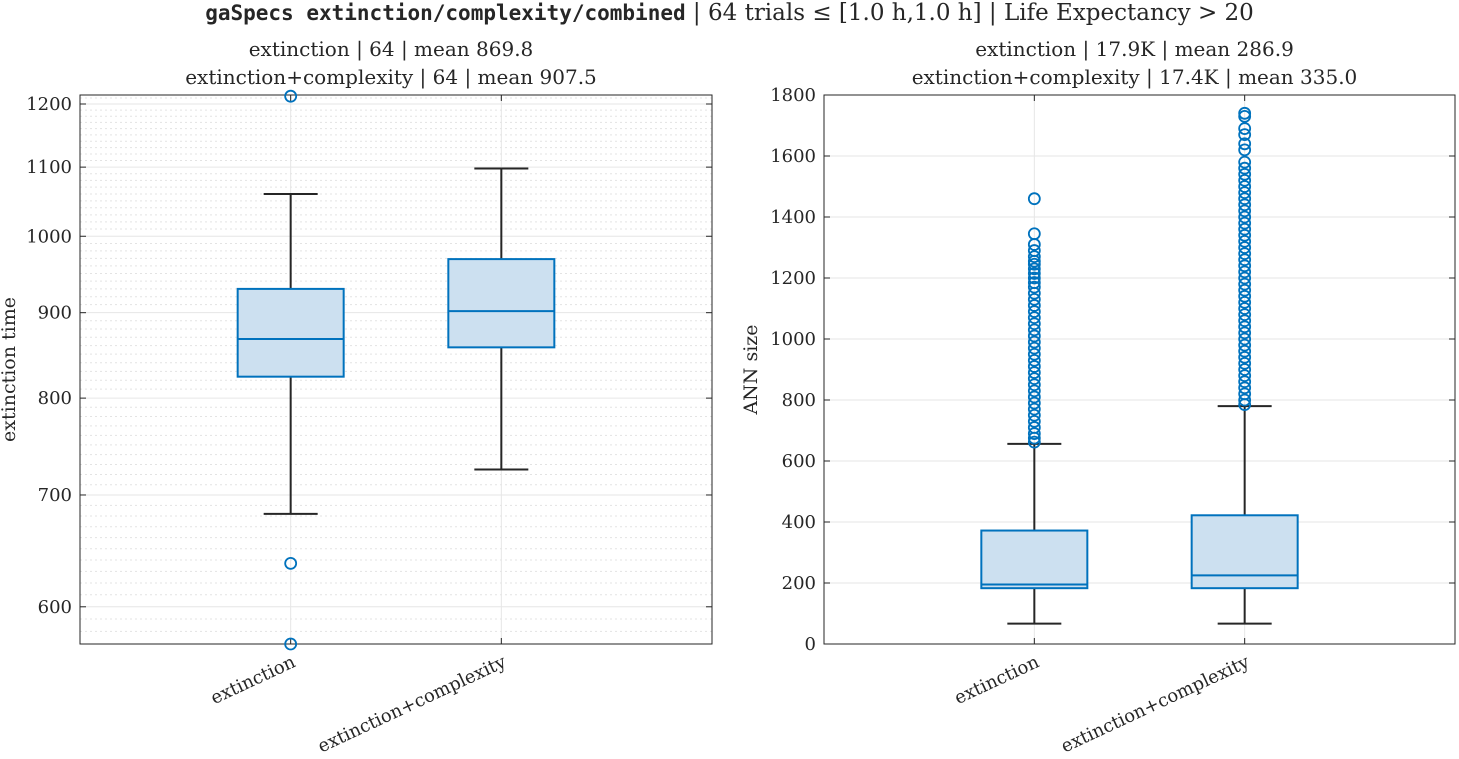  What do you see at coordinates (55, 495) in the screenshot?
I see `panel1-ytick-label: 700` at bounding box center [55, 495].